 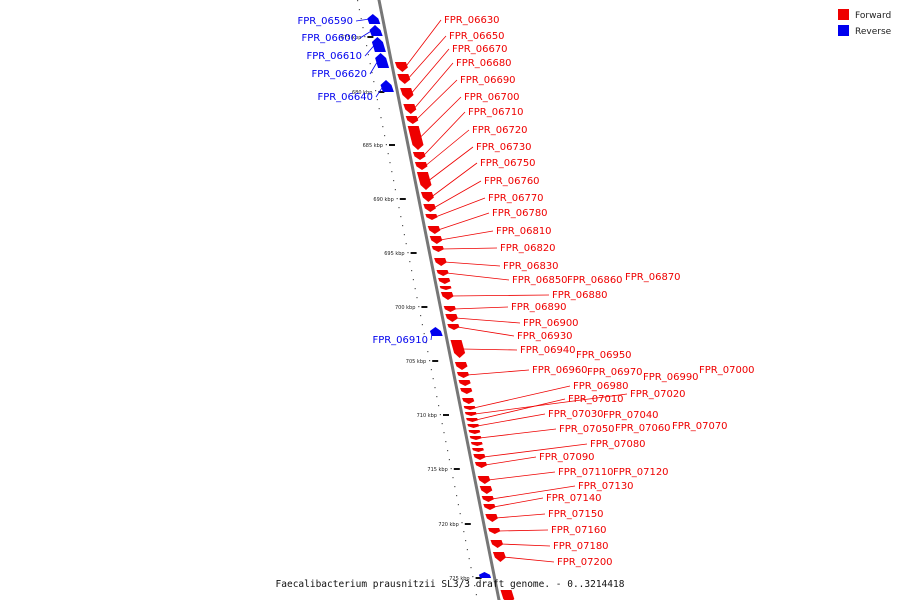 What do you see at coordinates (579, 530) in the screenshot?
I see `gene-label-forward: FPR_07160` at bounding box center [579, 530].